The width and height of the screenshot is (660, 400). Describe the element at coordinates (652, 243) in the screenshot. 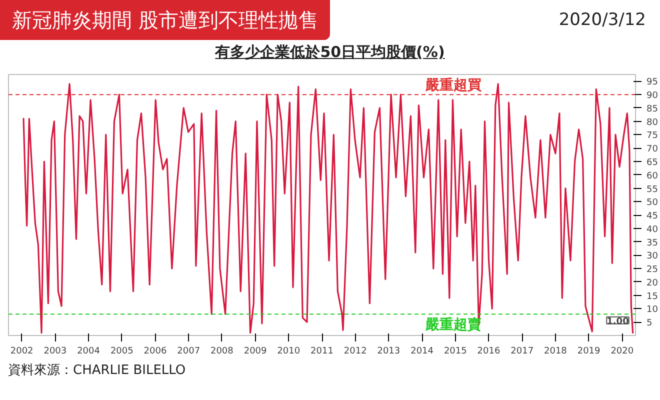

I see `y-tick-label: 35` at that location.